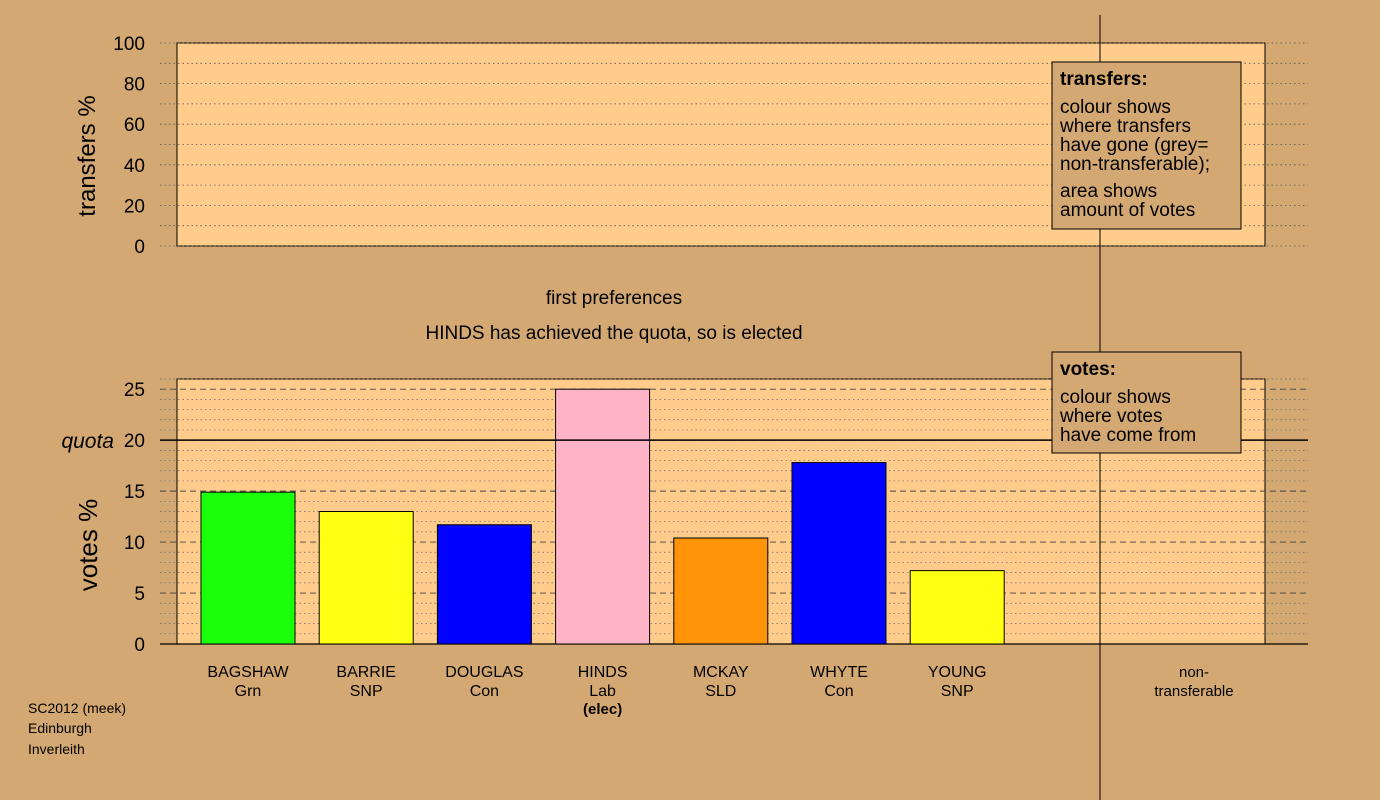 Image resolution: width=1380 pixels, height=800 pixels. I want to click on transfers-y-axis-label: transfers %, so click(87, 155).